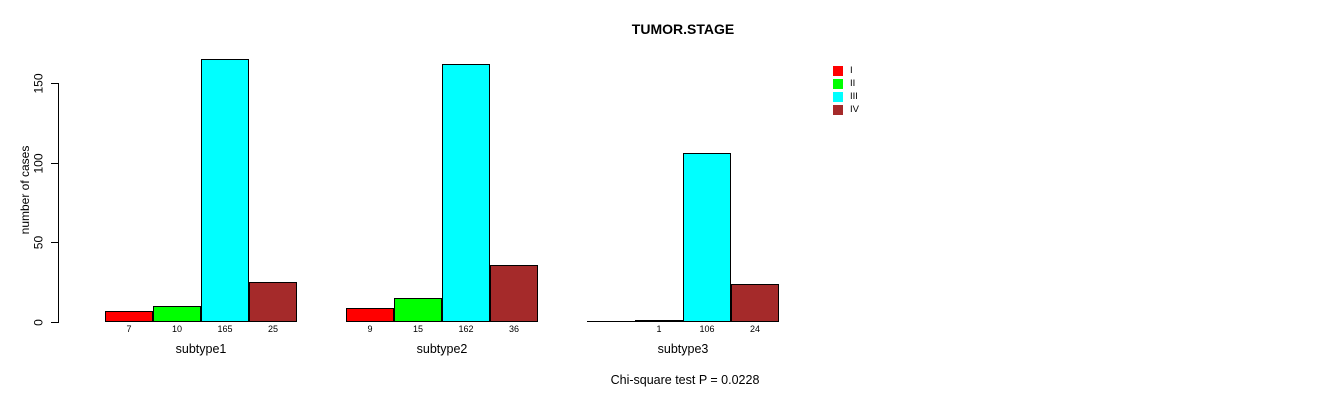 The width and height of the screenshot is (1340, 400). I want to click on bar-ii-subtype2, so click(418, 310).